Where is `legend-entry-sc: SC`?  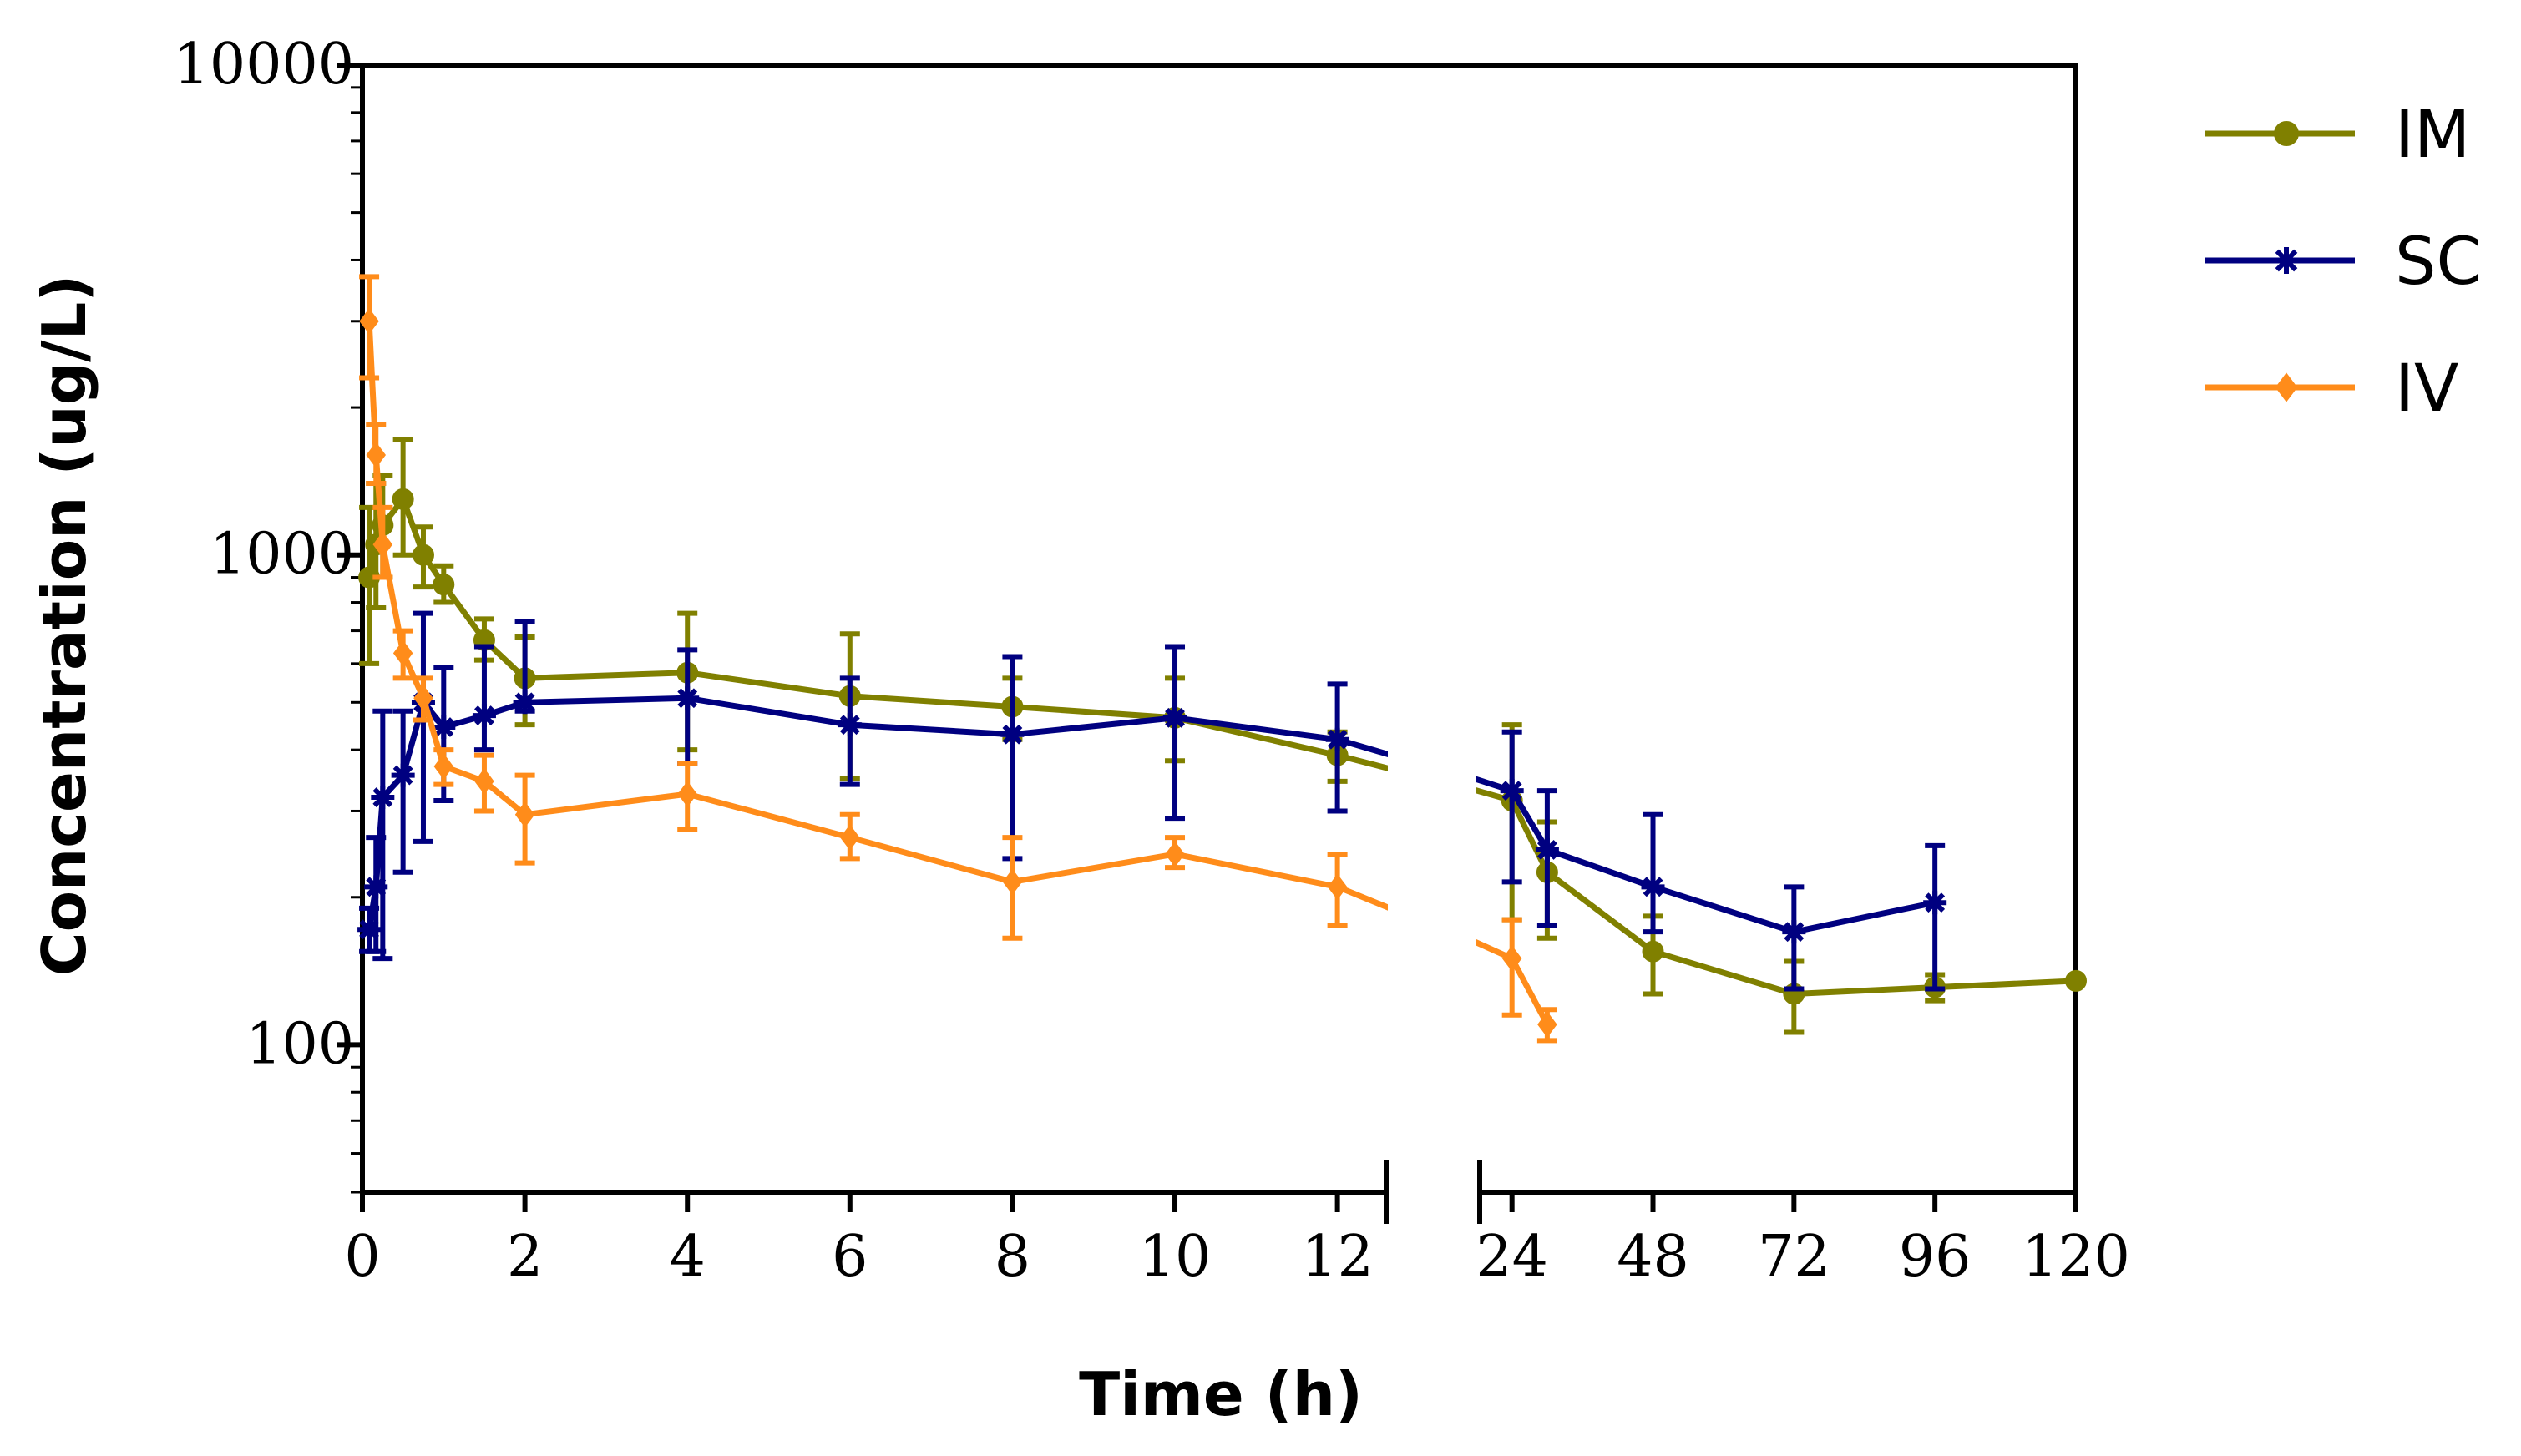 legend-entry-sc: SC is located at coordinates (2343, 262).